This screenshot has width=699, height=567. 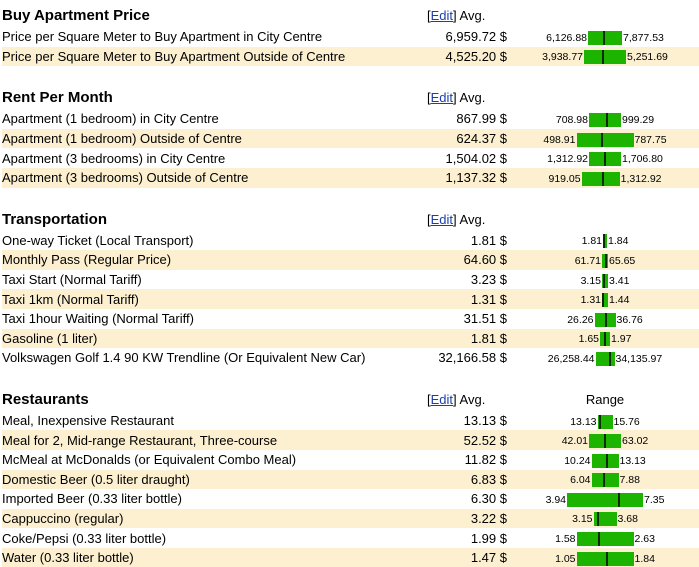 I want to click on range-label: Range, so click(x=605, y=399).